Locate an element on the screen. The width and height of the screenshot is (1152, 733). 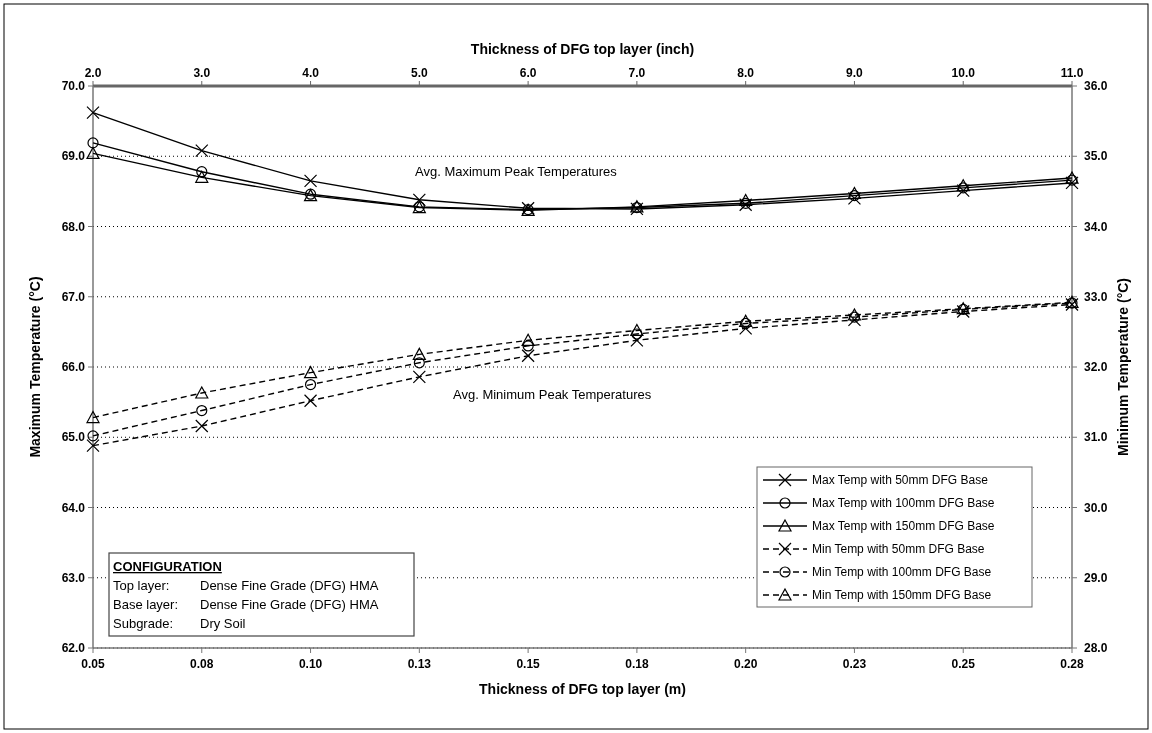
x2-tick-label: 6.0 is located at coordinates (528, 73).